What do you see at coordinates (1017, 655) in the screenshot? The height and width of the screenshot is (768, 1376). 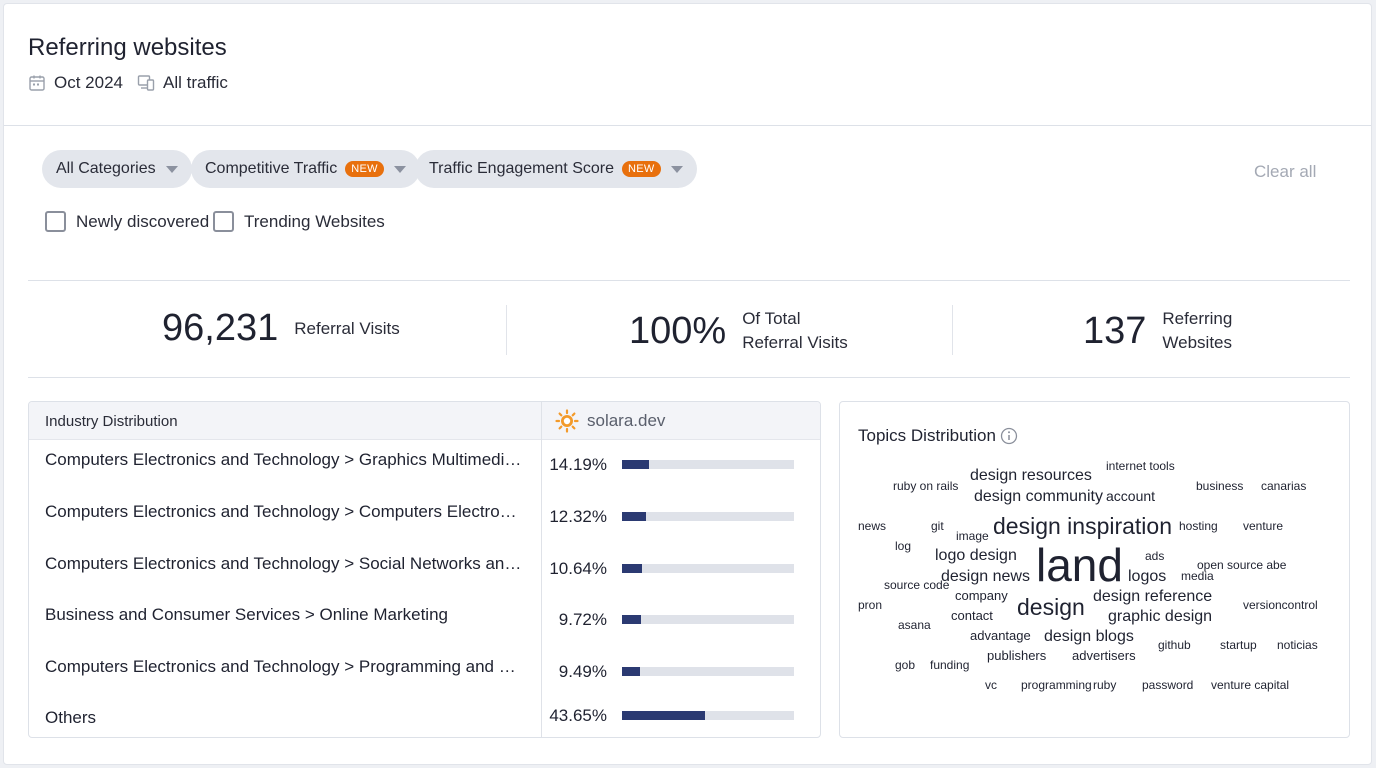 I see `topic-word: publishers` at bounding box center [1017, 655].